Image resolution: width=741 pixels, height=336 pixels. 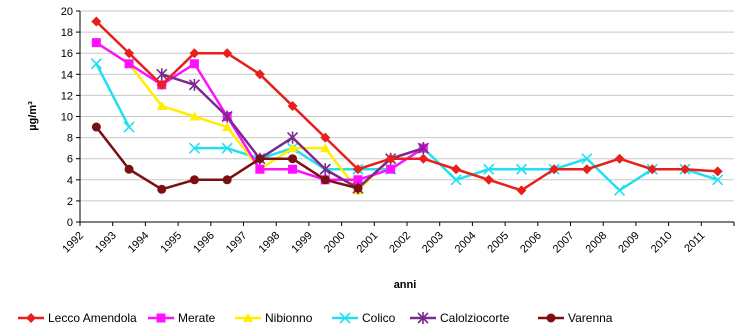 I want to click on y-tick-label: 18, so click(x=67, y=33).